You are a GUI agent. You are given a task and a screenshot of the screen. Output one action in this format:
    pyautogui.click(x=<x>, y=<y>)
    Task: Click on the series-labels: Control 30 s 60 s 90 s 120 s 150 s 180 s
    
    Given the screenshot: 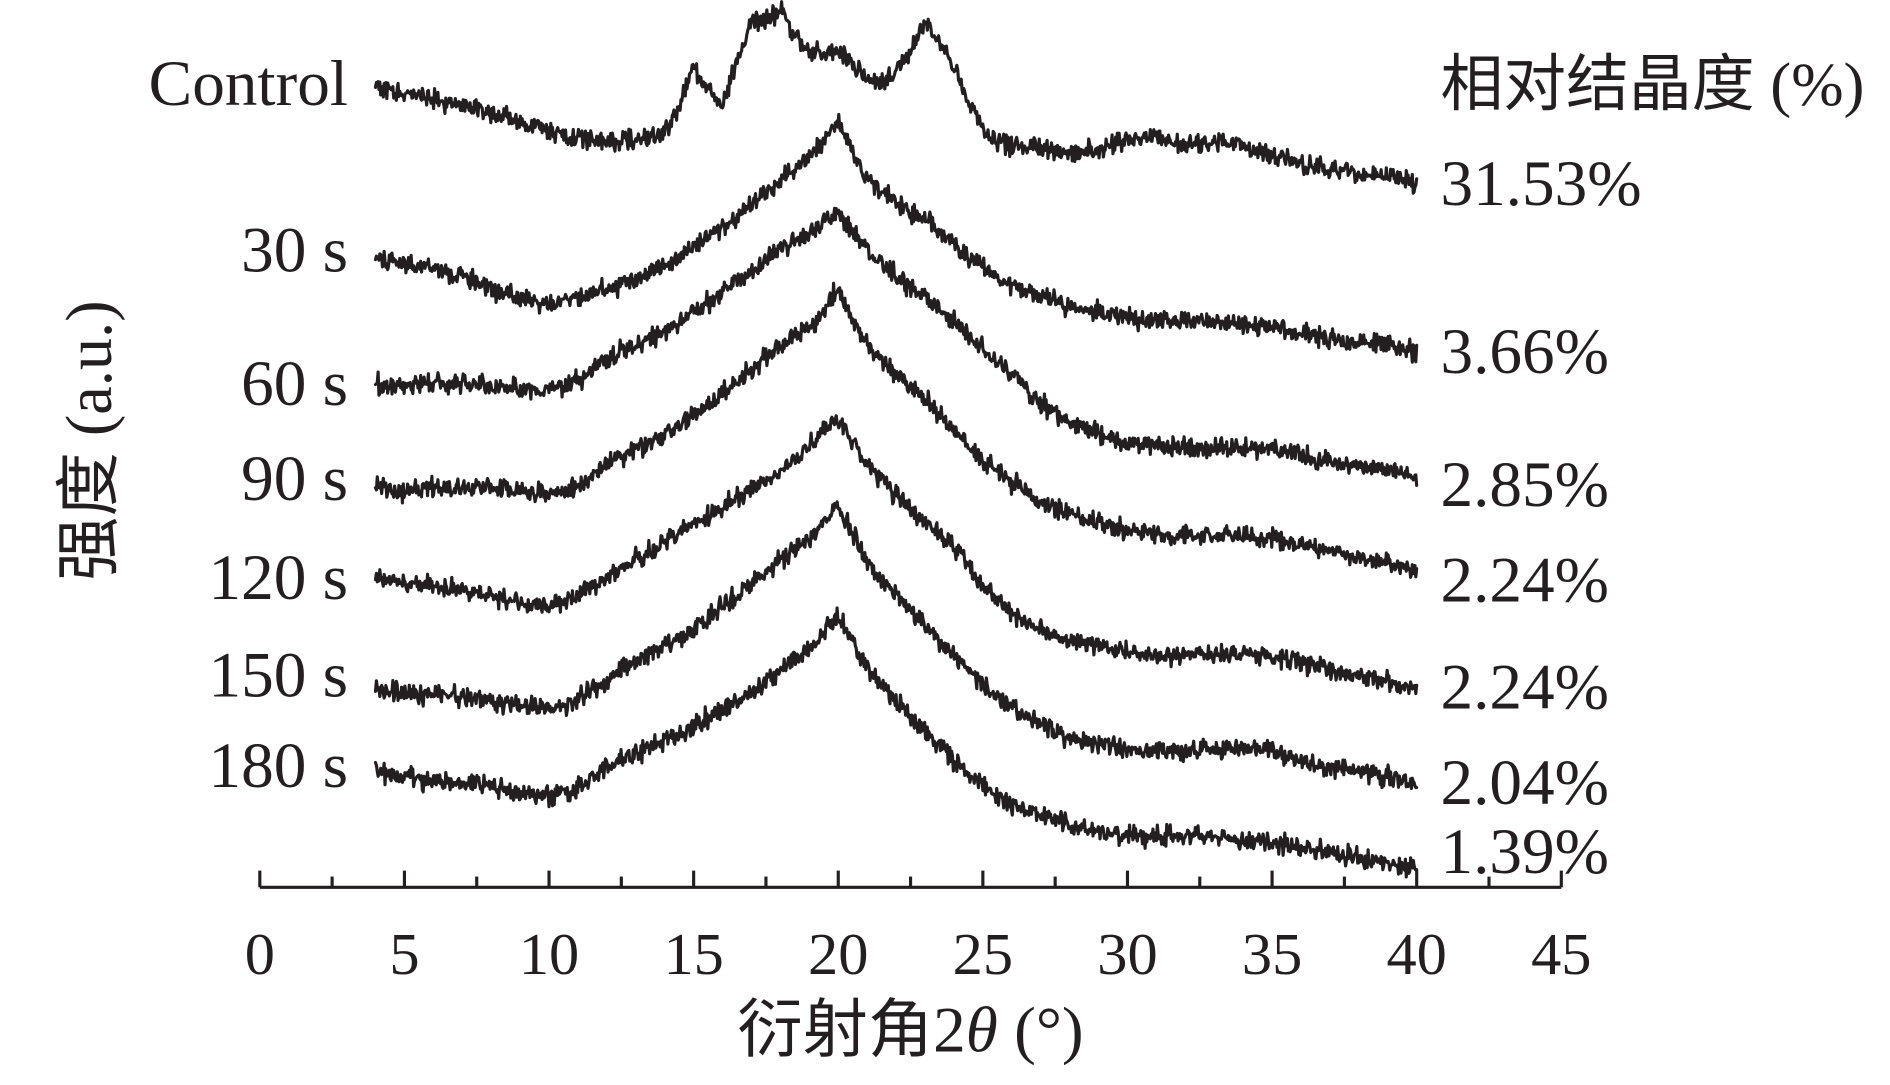 What is the action you would take?
    pyautogui.click(x=248, y=425)
    